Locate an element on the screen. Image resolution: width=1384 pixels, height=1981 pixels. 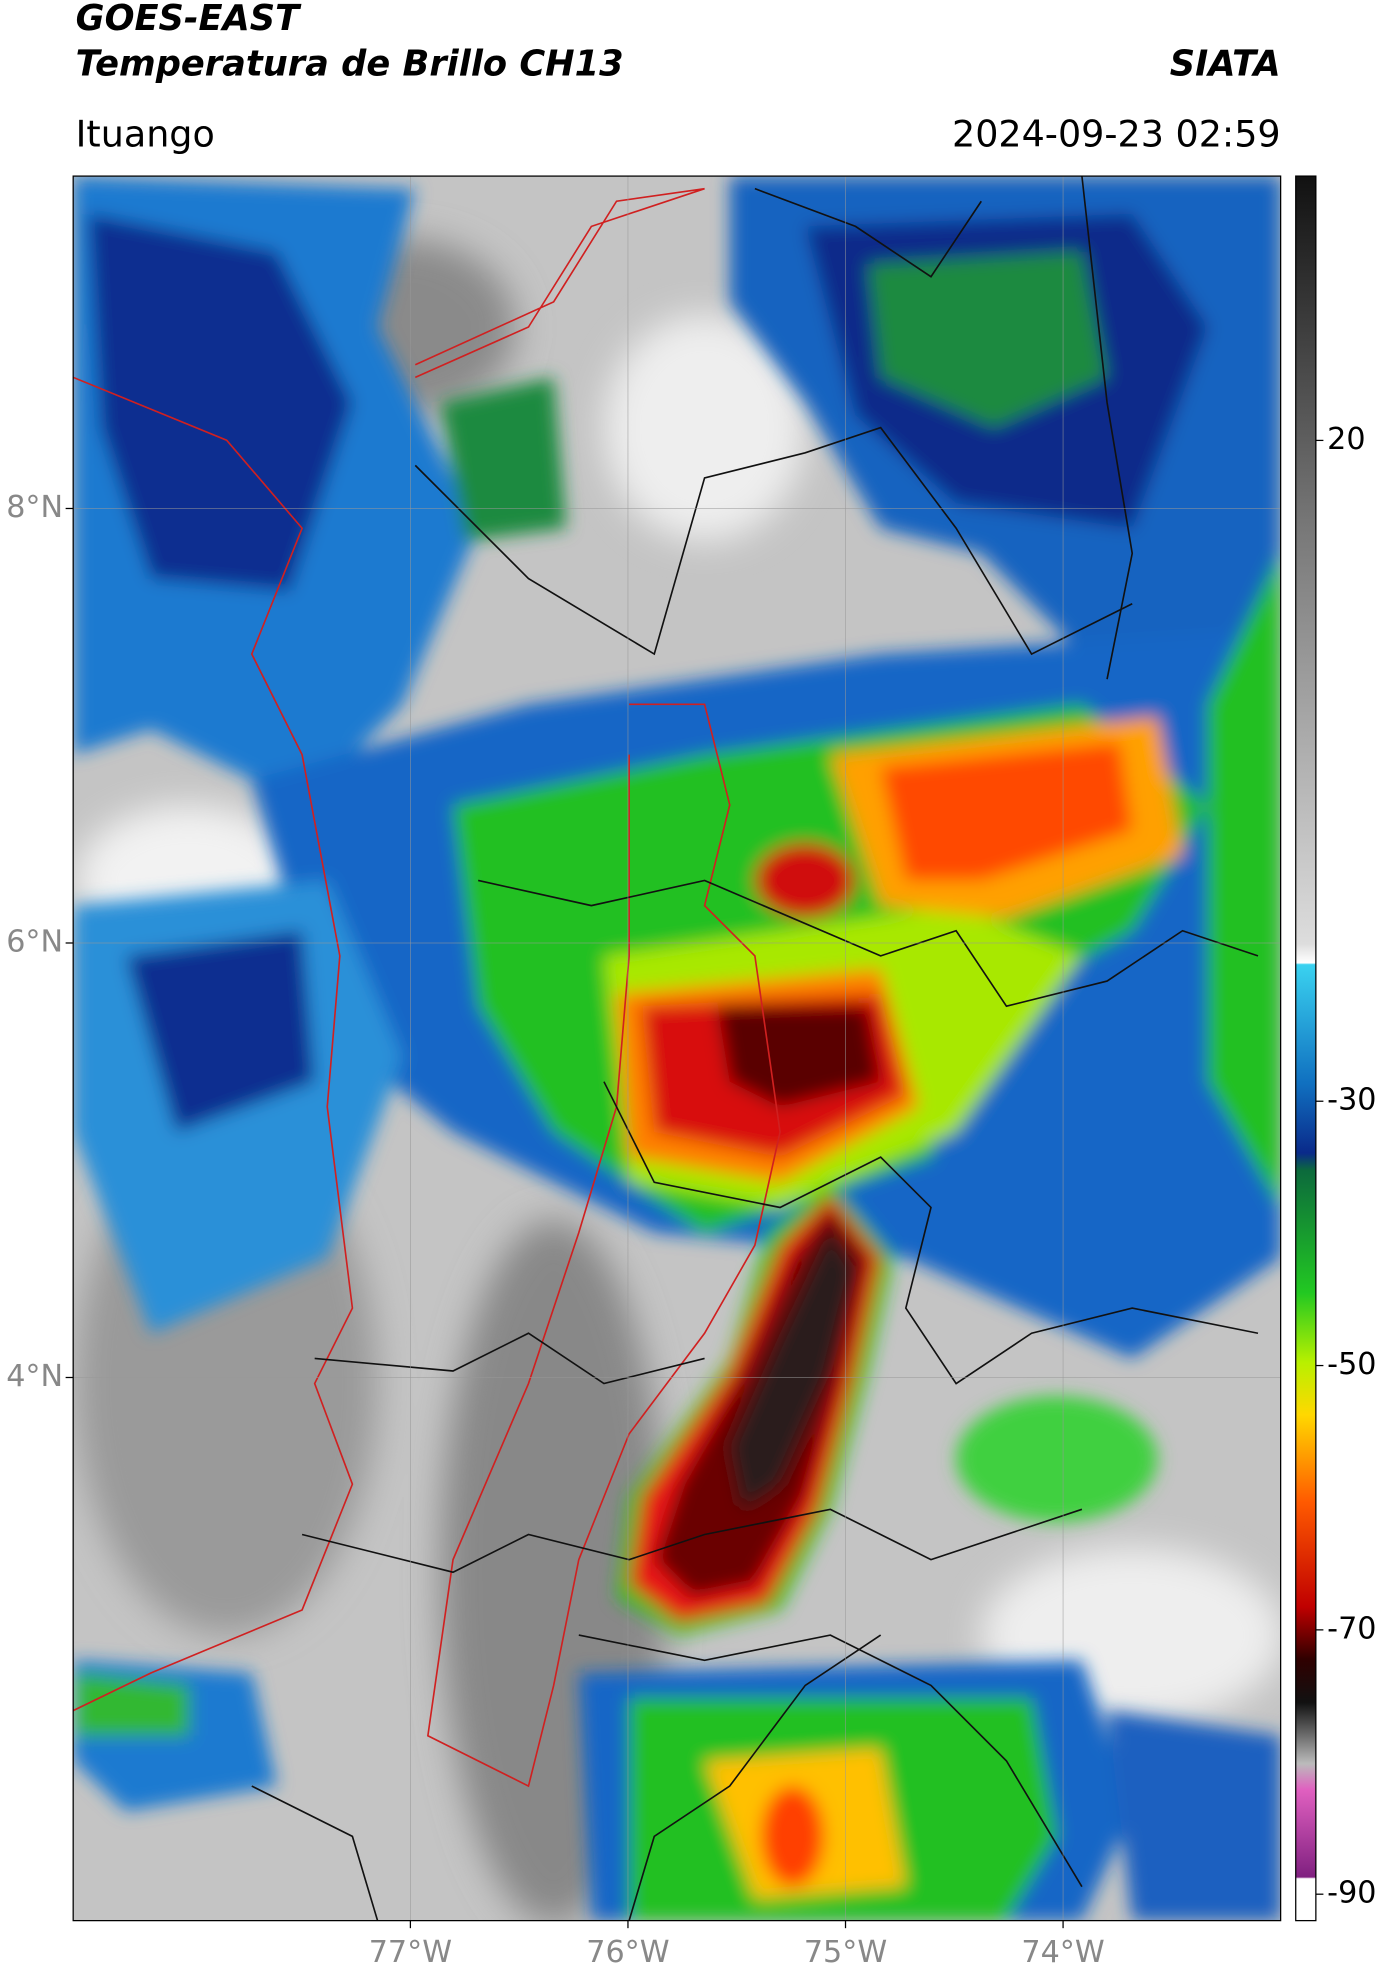
y-tick-label: 6°N is located at coordinates (34, 941).